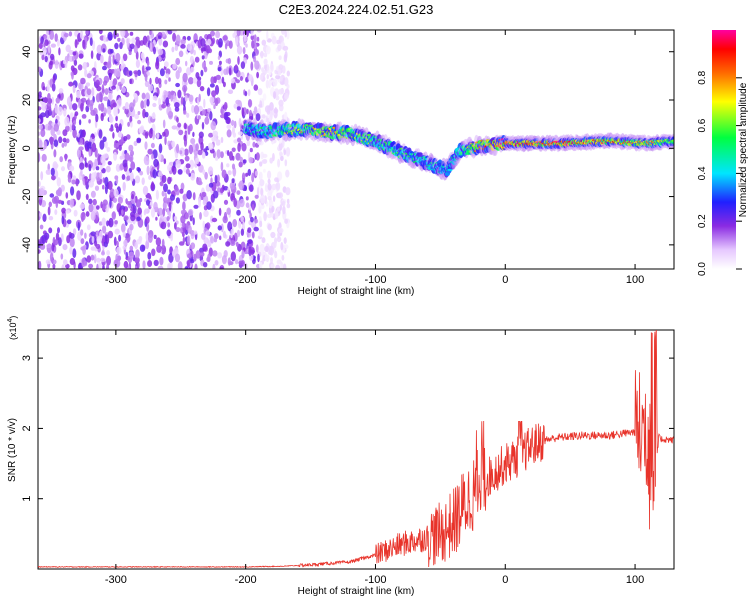 The image size is (750, 600). Describe the element at coordinates (450, 169) in the screenshot. I see `ridge-blob` at that location.